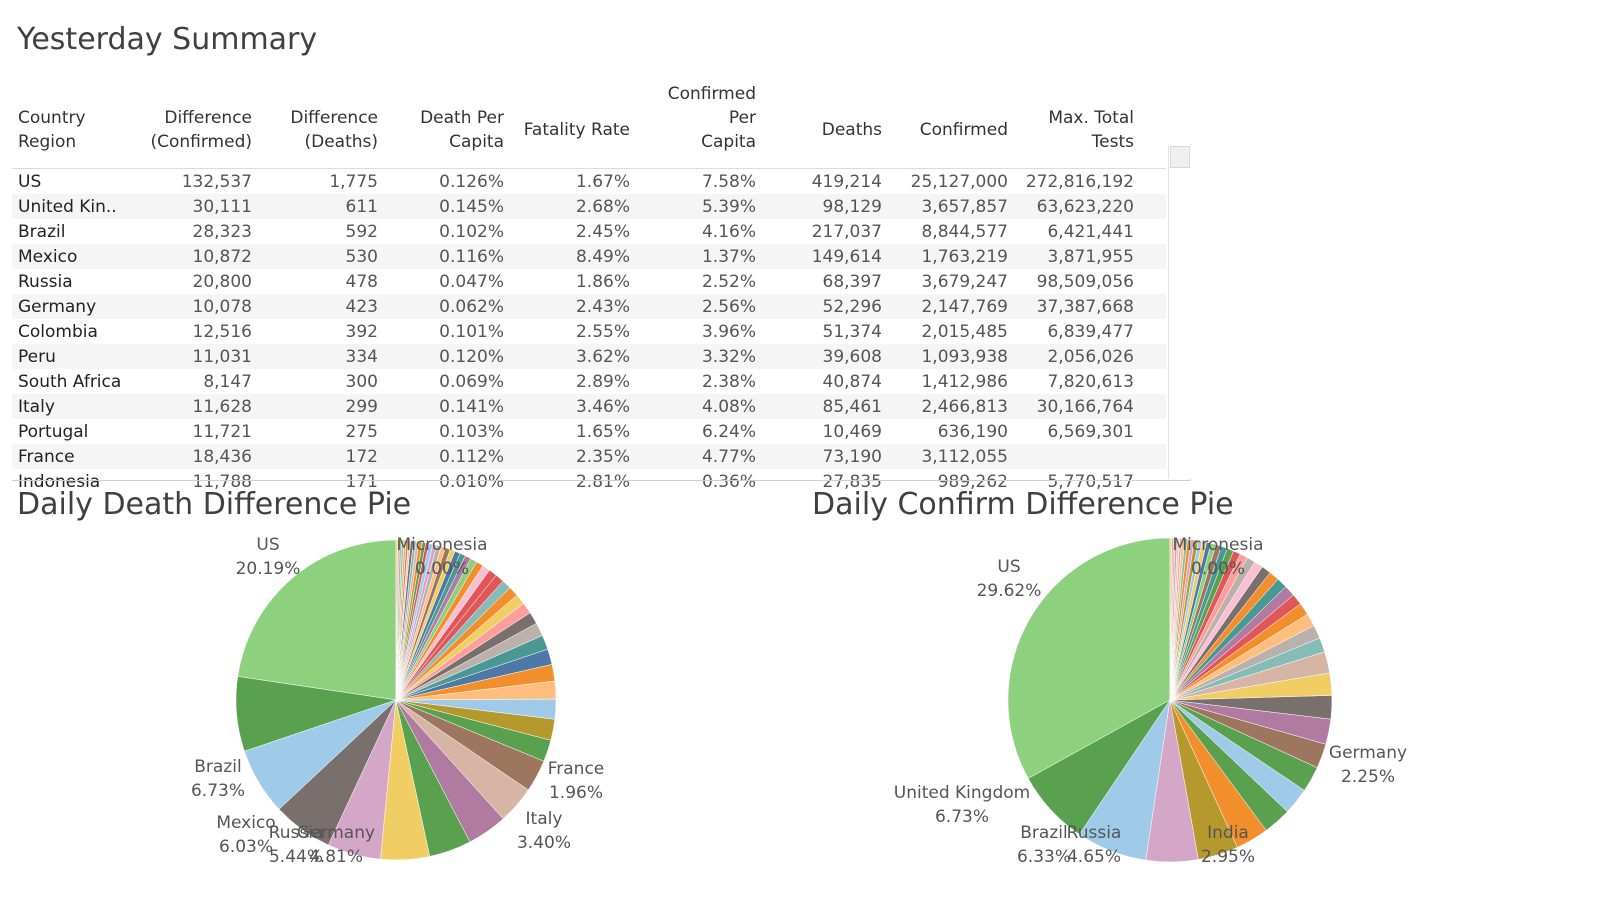 Image resolution: width=1600 pixels, height=900 pixels. I want to click on value-cell: 636,190, so click(972, 431).